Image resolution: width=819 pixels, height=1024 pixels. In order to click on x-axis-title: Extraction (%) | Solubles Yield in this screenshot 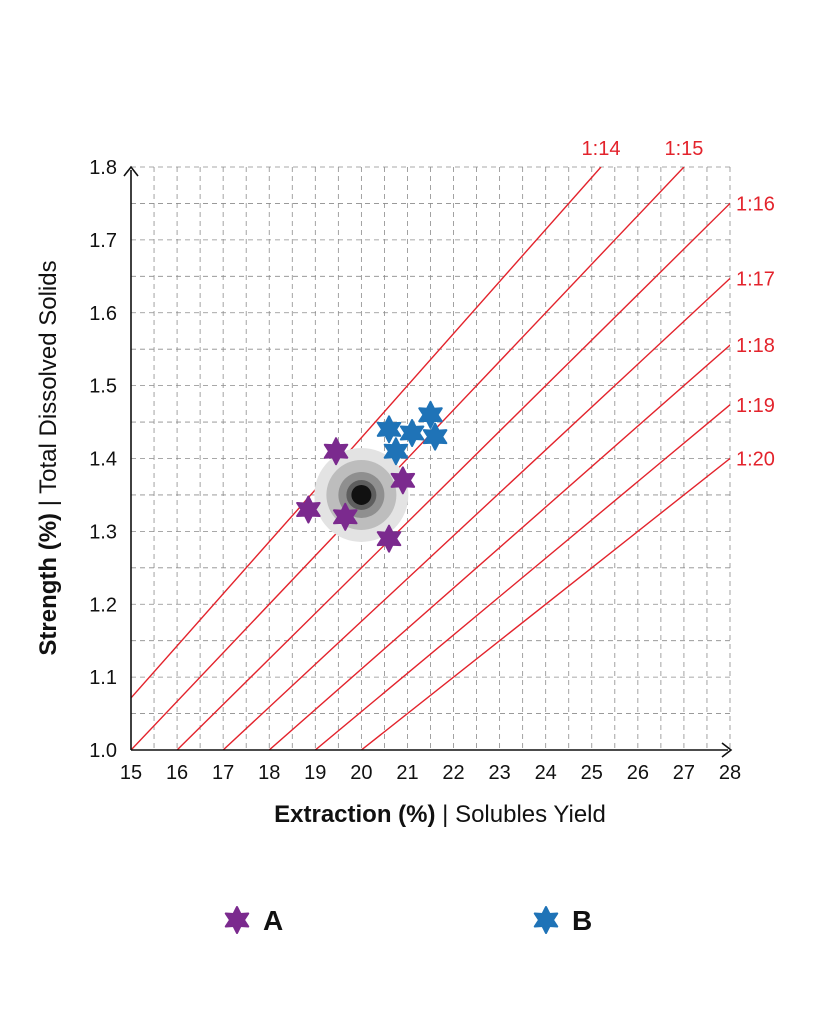, I will do `click(440, 814)`.